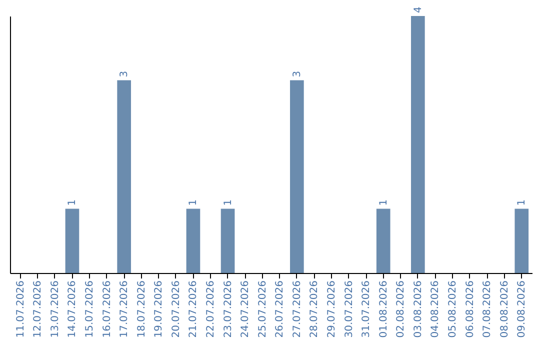 Image resolution: width=540 pixels, height=340 pixels. What do you see at coordinates (228, 309) in the screenshot?
I see `x-tick-label: 23.07.2026` at bounding box center [228, 309].